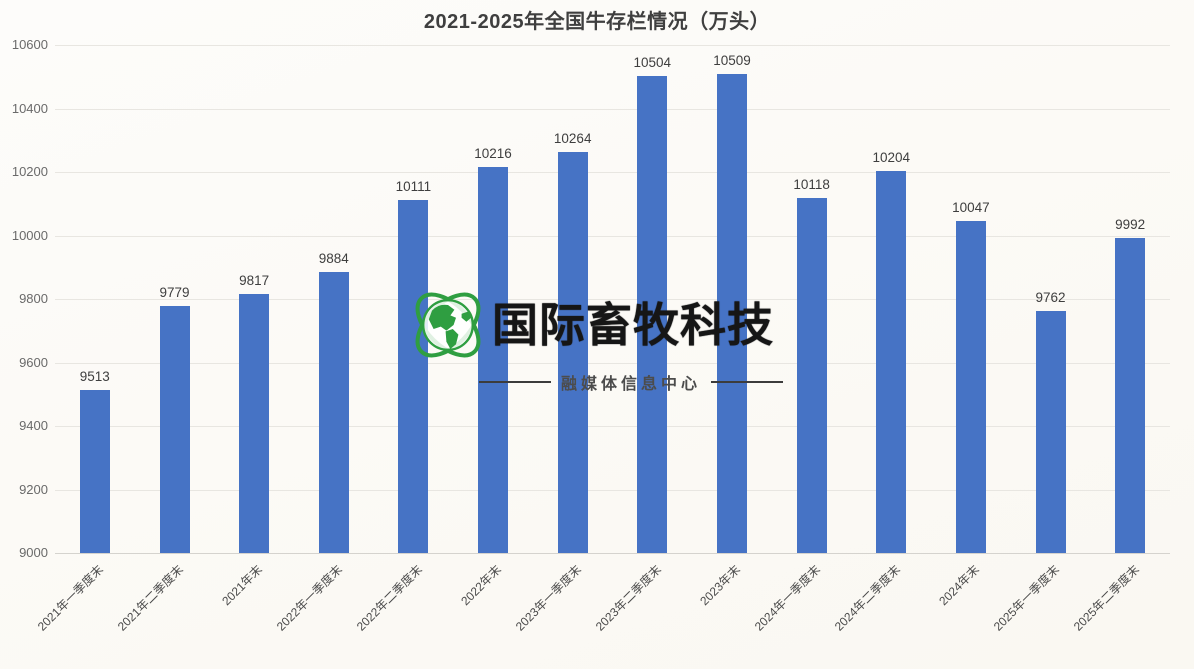 The image size is (1194, 669). What do you see at coordinates (628, 598) in the screenshot?
I see `x-axis-tick-label: 2023年二季度末` at bounding box center [628, 598].